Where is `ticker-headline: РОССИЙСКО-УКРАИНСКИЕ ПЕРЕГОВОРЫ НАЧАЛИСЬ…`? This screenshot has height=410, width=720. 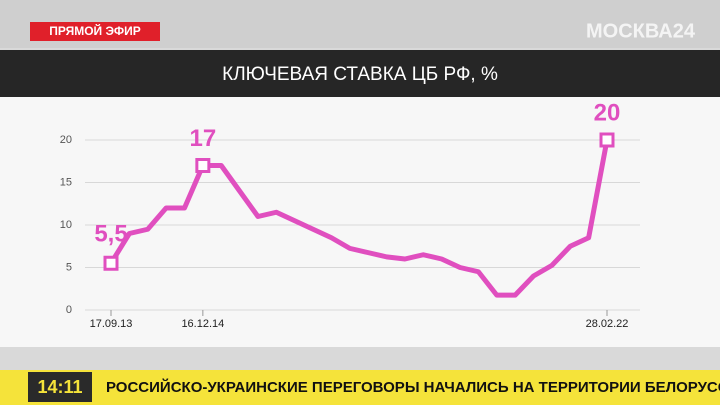
ticker-headline: РОССИЙСКО-УКРАИНСКИЕ ПЕРЕГОВОРЫ НАЧАЛИСЬ… is located at coordinates (413, 387).